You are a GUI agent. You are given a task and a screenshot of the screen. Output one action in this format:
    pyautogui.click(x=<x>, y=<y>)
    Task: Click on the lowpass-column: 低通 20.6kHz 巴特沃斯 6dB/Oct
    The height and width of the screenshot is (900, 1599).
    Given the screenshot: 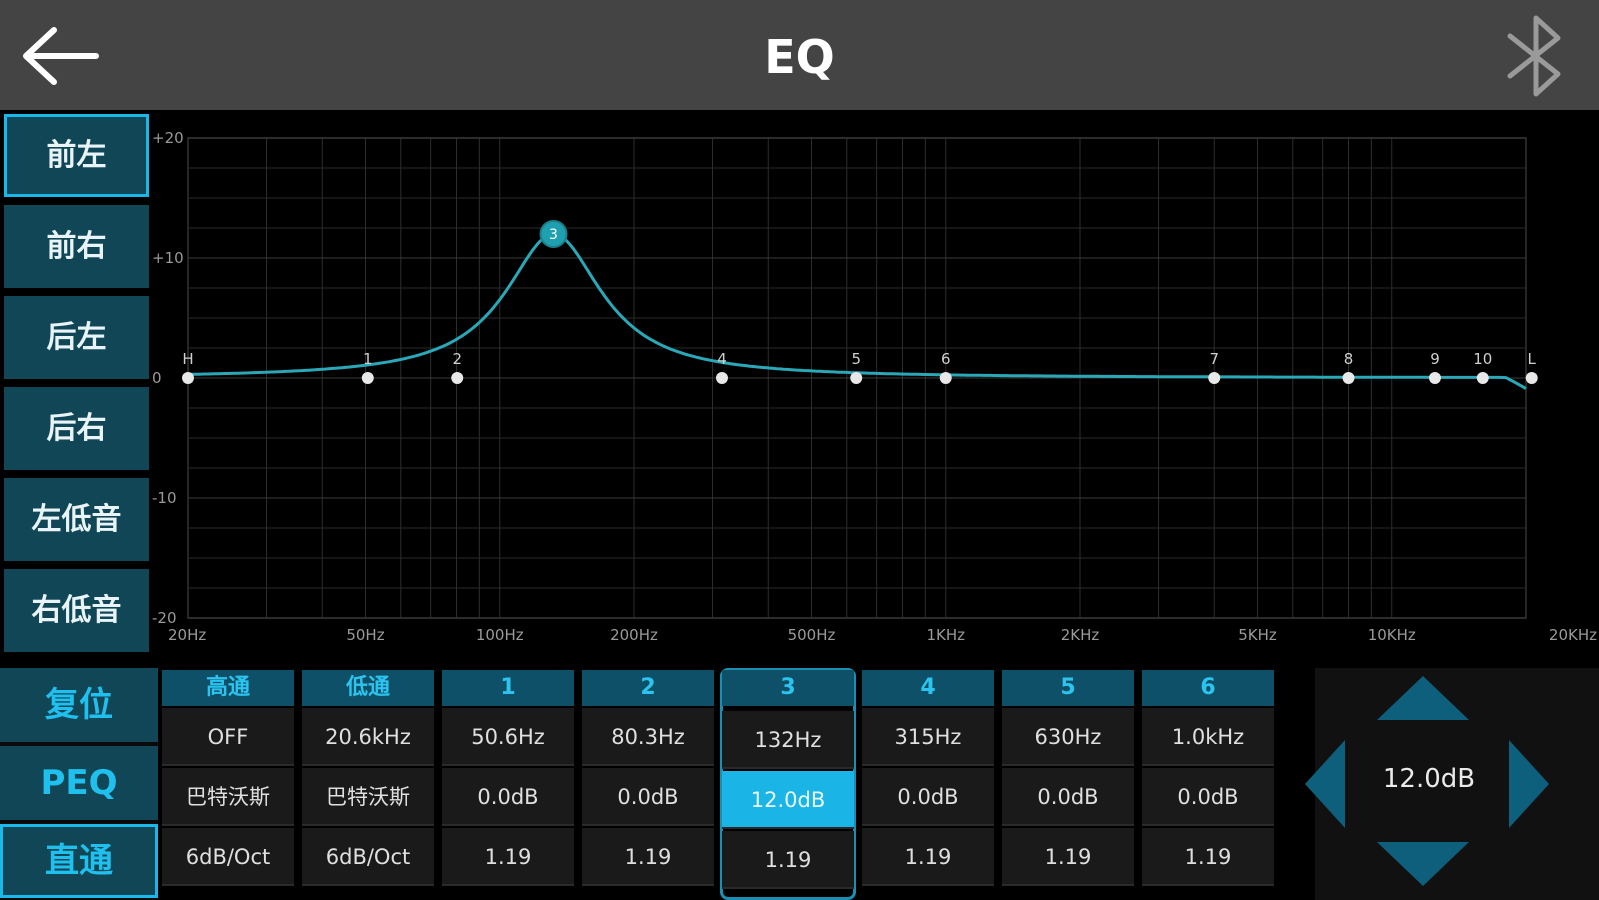 What is the action you would take?
    pyautogui.click(x=368, y=784)
    